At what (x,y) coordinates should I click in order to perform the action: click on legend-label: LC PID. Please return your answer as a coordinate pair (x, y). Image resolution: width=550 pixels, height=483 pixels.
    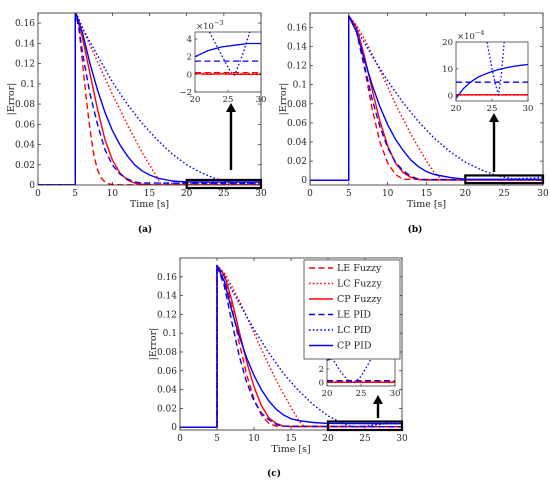
    Looking at the image, I should click on (354, 330).